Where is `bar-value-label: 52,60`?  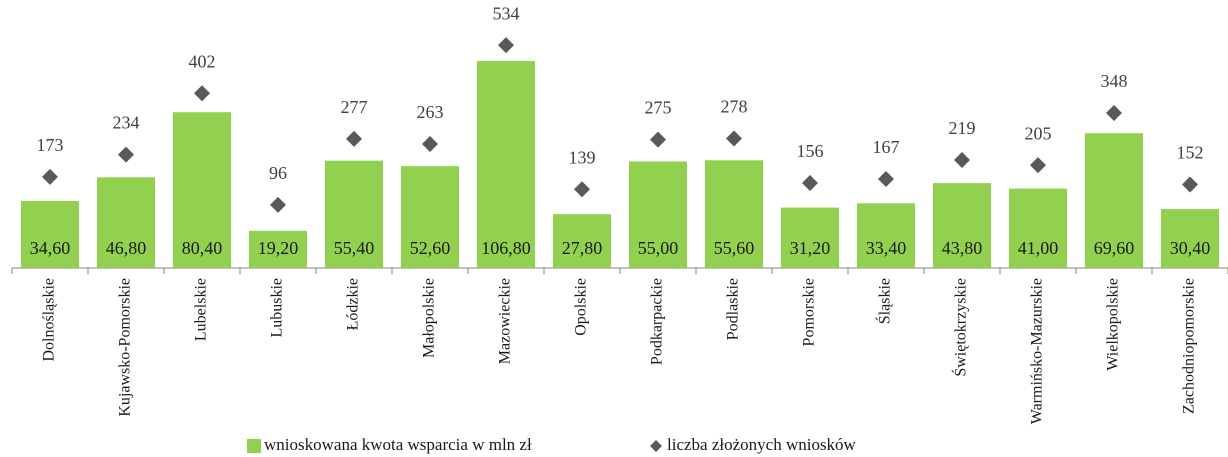 bar-value-label: 52,60 is located at coordinates (430, 248).